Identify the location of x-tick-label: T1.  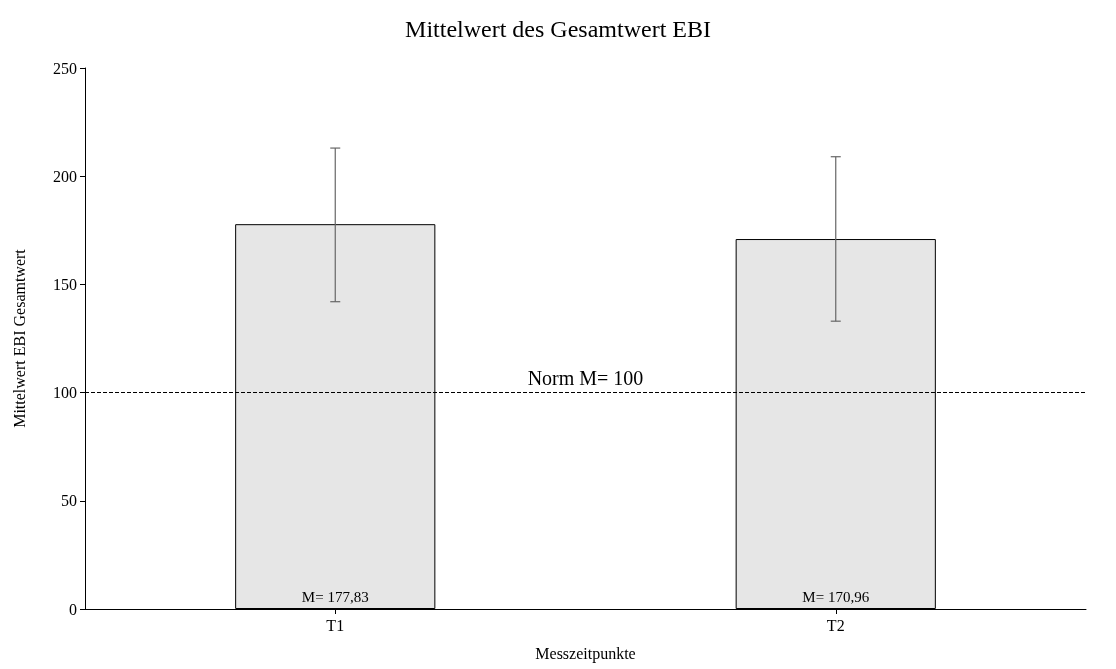
(335, 625).